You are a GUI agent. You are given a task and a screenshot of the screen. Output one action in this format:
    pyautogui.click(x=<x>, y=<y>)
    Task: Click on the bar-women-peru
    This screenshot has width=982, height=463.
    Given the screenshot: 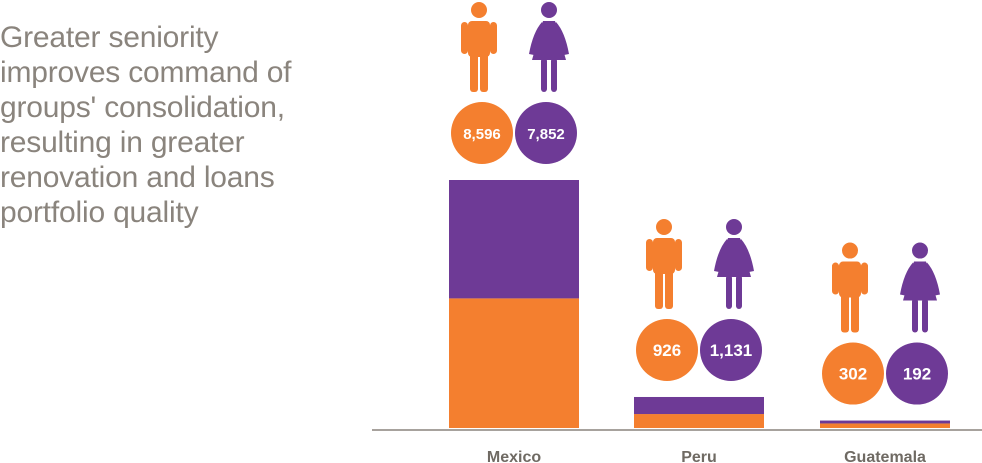 What is the action you would take?
    pyautogui.click(x=699, y=405)
    